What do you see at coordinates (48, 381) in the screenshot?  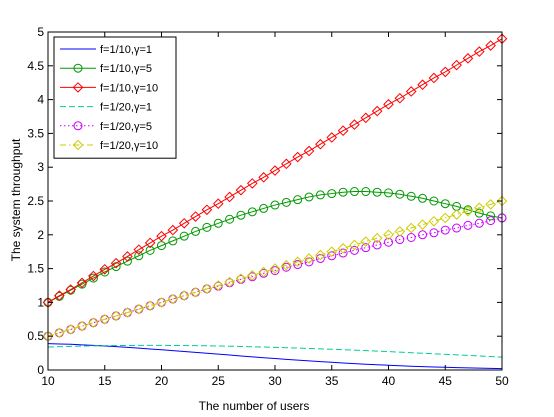 I see `x-tick-label: 10` at bounding box center [48, 381].